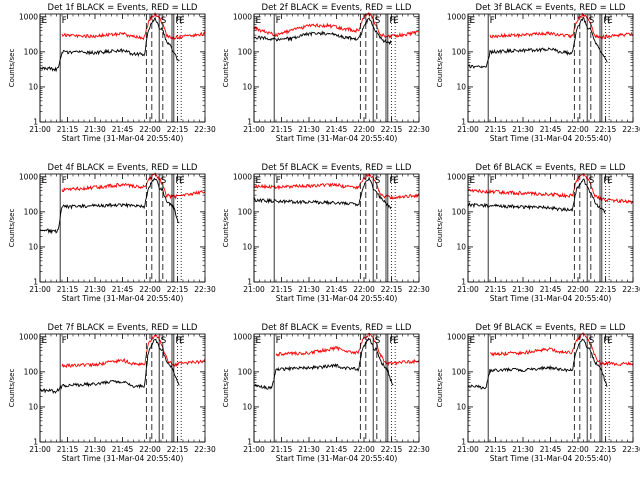 The width and height of the screenshot is (640, 480). Describe the element at coordinates (337, 8) in the screenshot. I see `panel-title: Det 2f BLACK = Events, RED = LLD` at that location.